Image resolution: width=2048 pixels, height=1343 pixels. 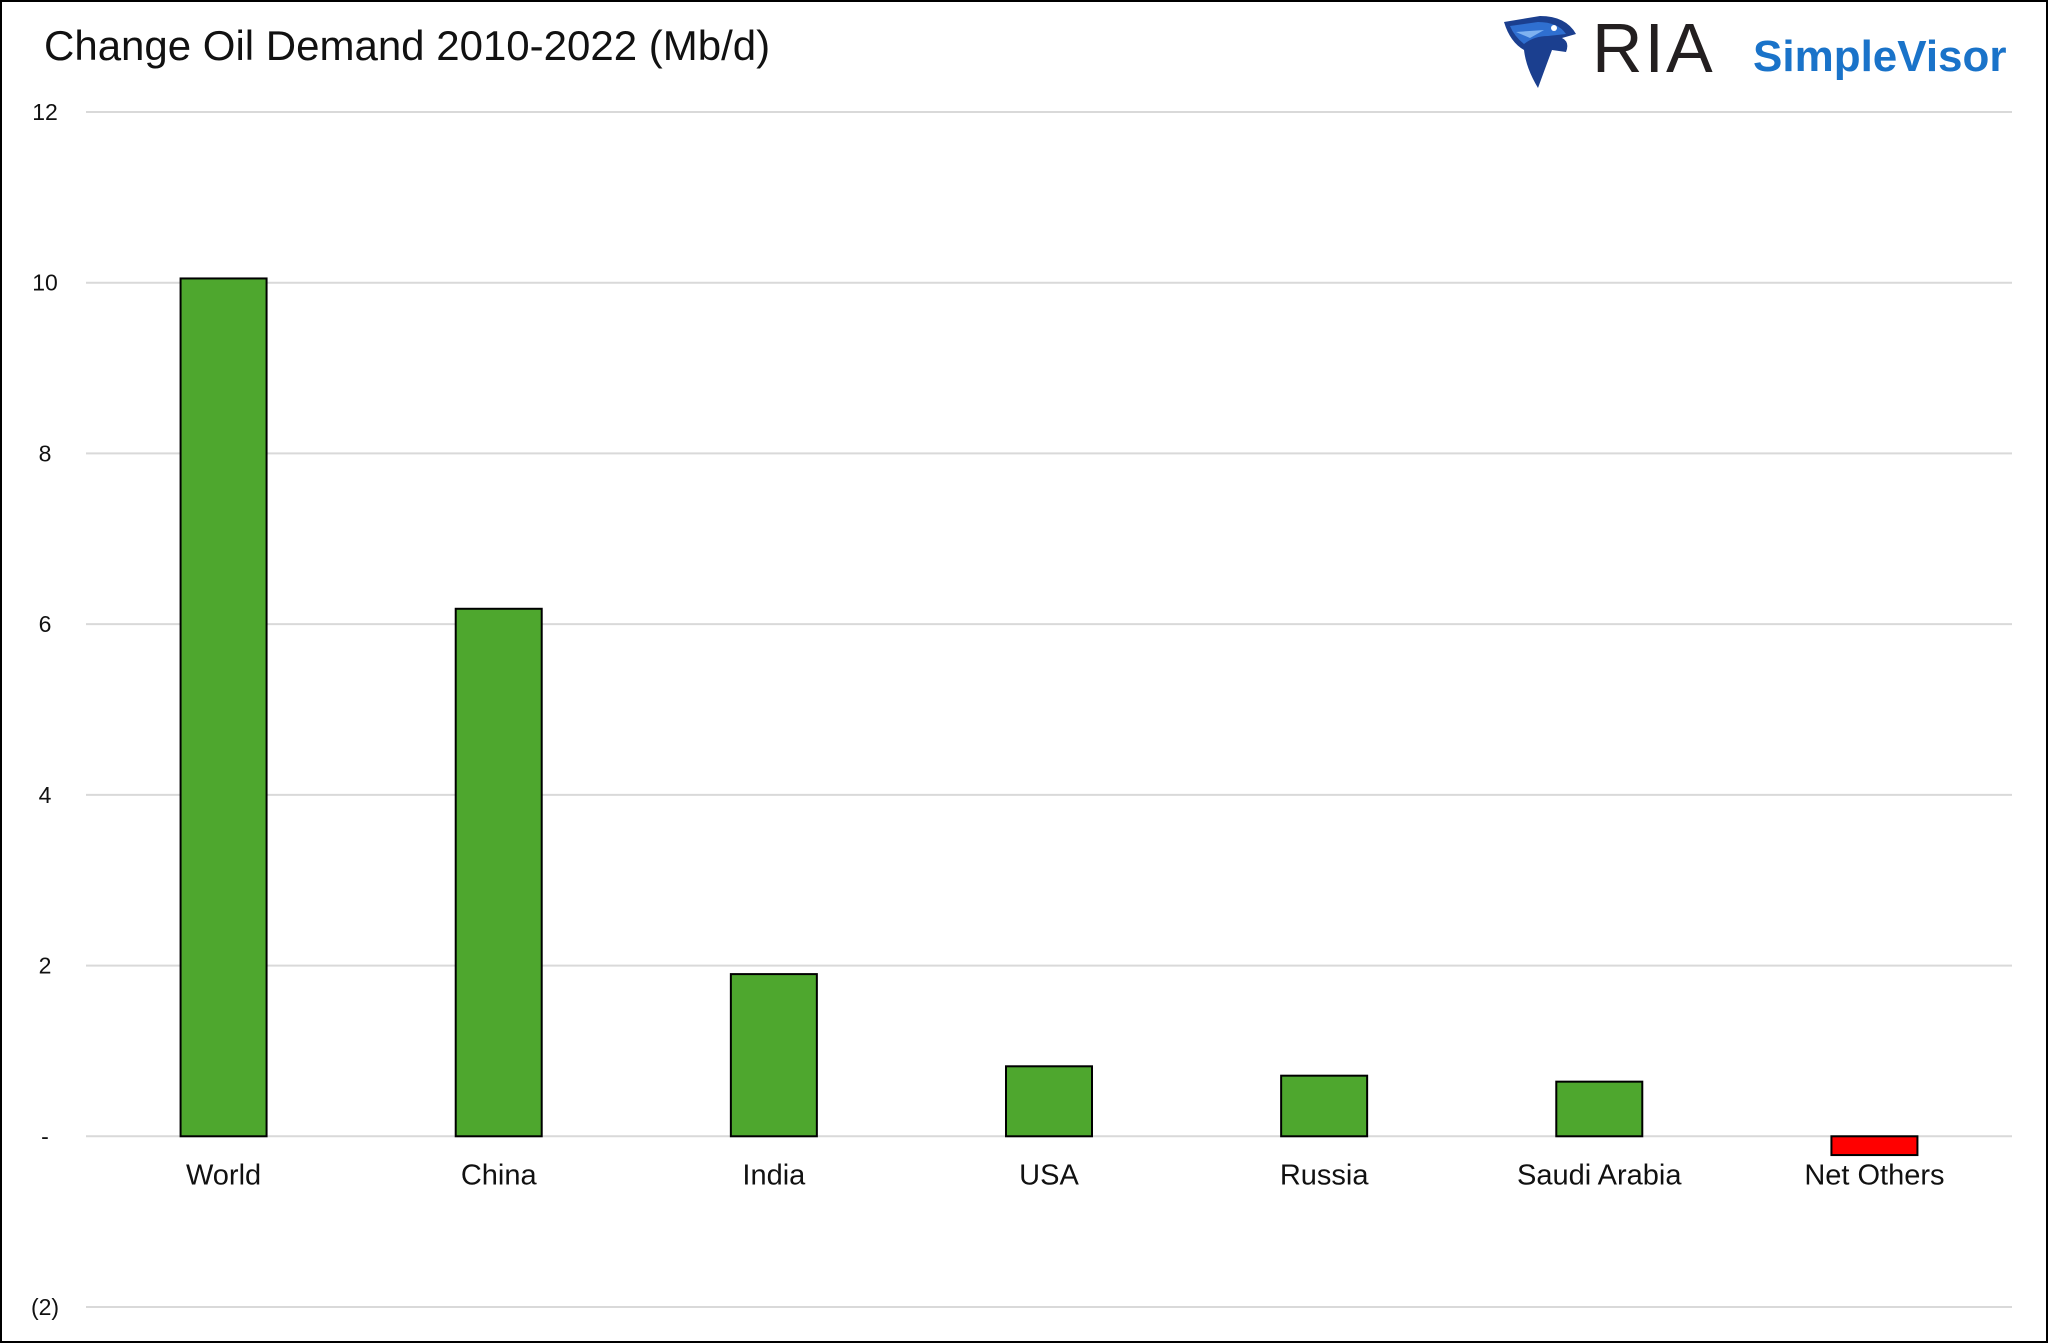 I want to click on bar-china, so click(x=498, y=872).